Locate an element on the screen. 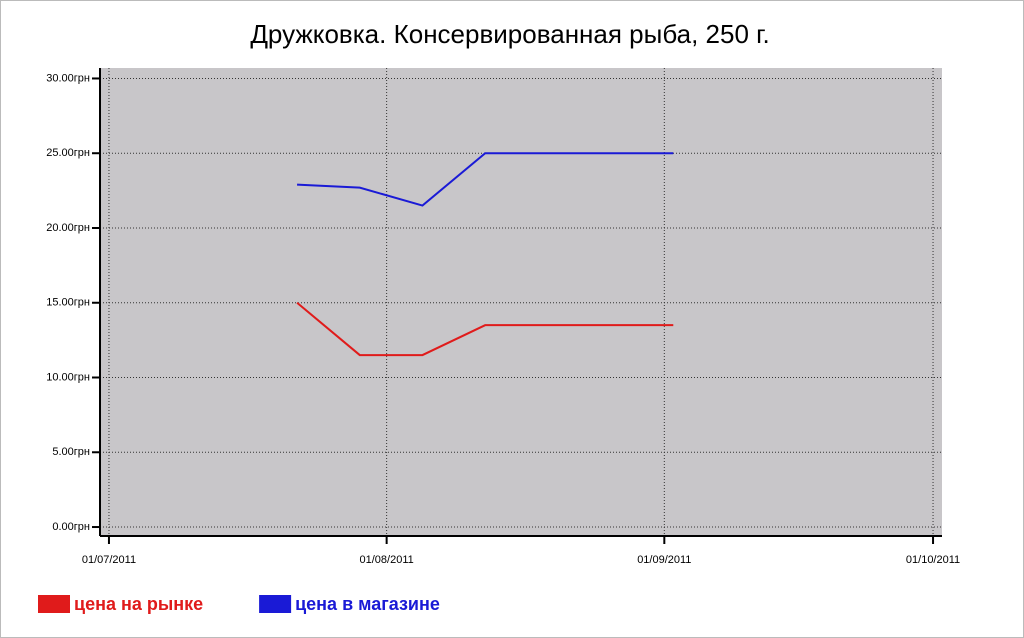  y-tick-label: 30.00грн is located at coordinates (68, 78).